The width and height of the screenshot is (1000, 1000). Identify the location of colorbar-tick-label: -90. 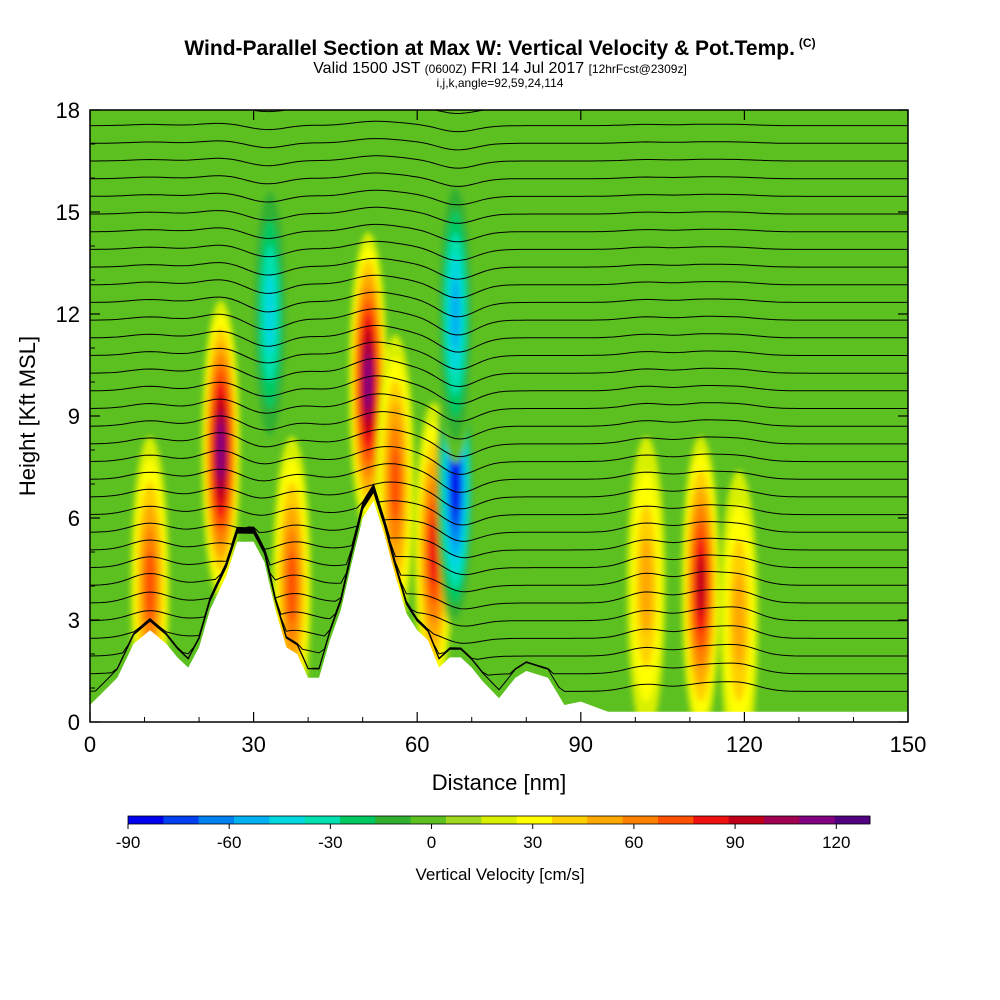
(128, 842).